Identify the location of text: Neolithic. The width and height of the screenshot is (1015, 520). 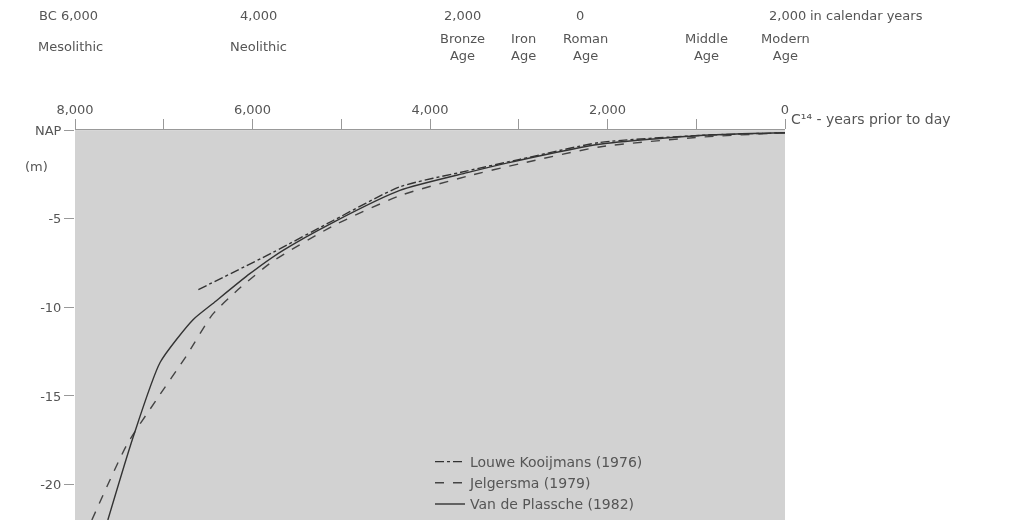
(258, 46).